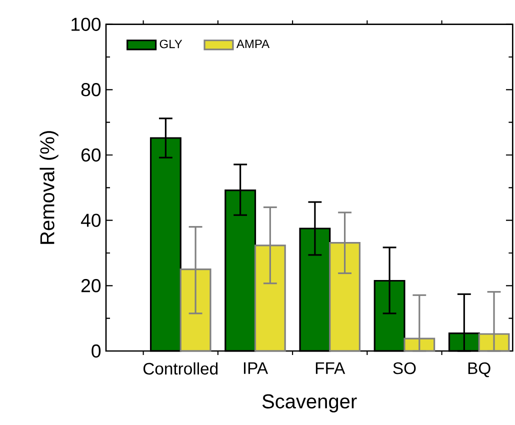 This screenshot has height=425, width=515. I want to click on y-tick-label: 100, so click(86, 24).